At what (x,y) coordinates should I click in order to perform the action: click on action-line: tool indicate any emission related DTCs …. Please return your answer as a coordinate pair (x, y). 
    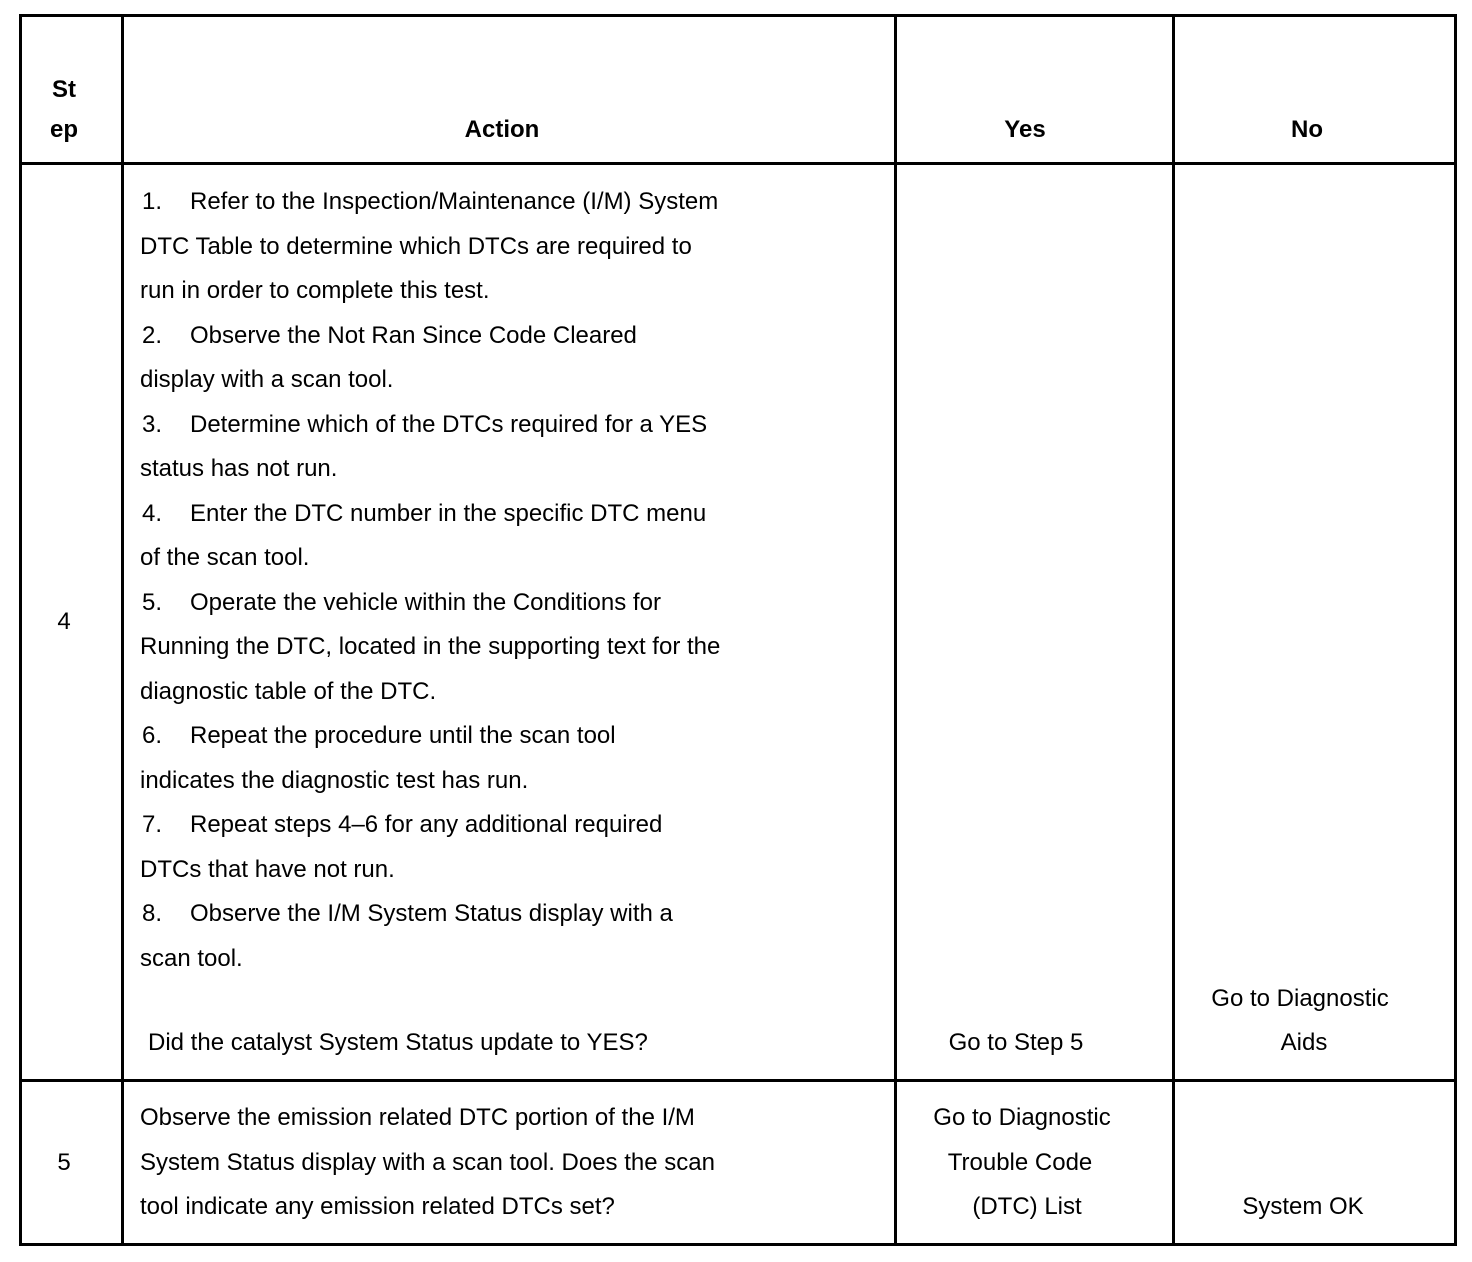
    Looking at the image, I should click on (377, 1207).